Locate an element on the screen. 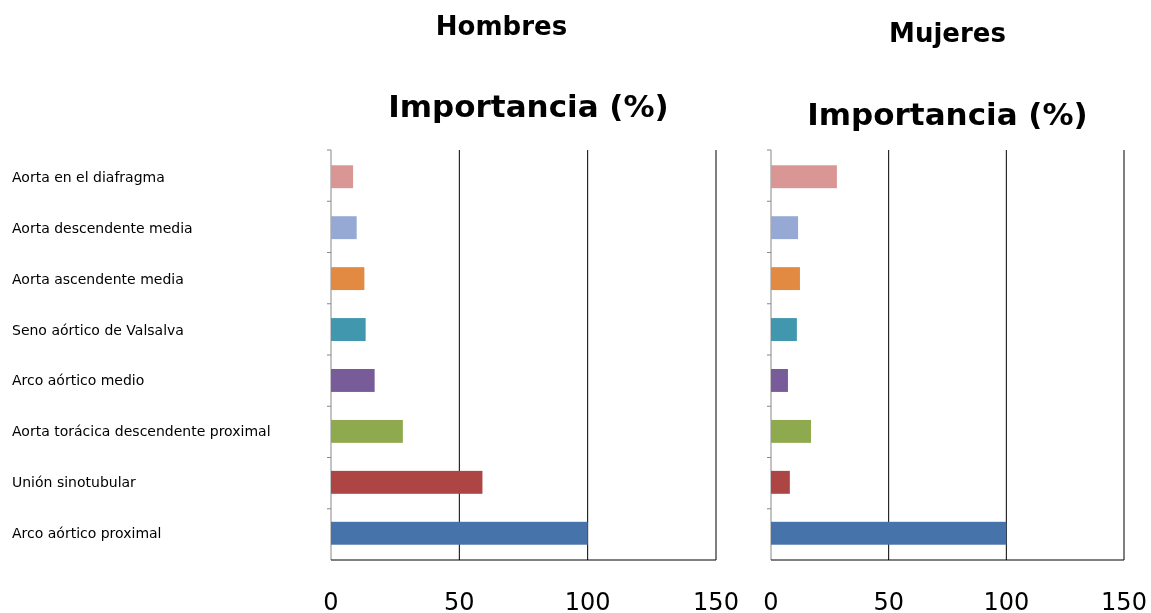 This screenshot has height=613, width=1151. y-tick-label: Seno aórtico de Valsalva is located at coordinates (98, 329).